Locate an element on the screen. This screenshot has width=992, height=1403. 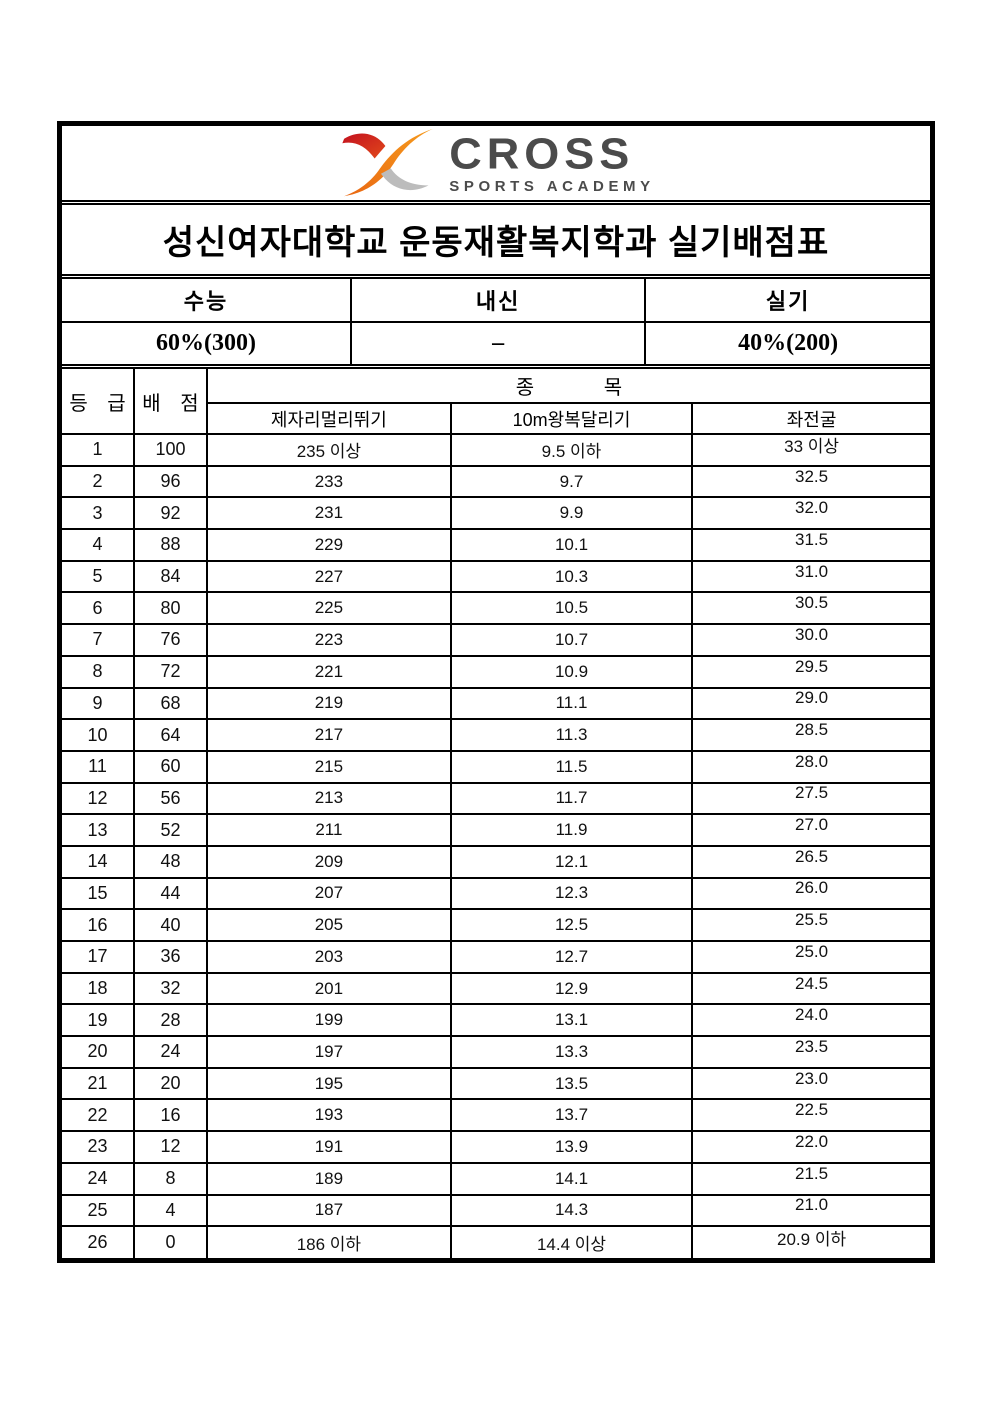
flex-cell: 32.0 is located at coordinates (811, 513).